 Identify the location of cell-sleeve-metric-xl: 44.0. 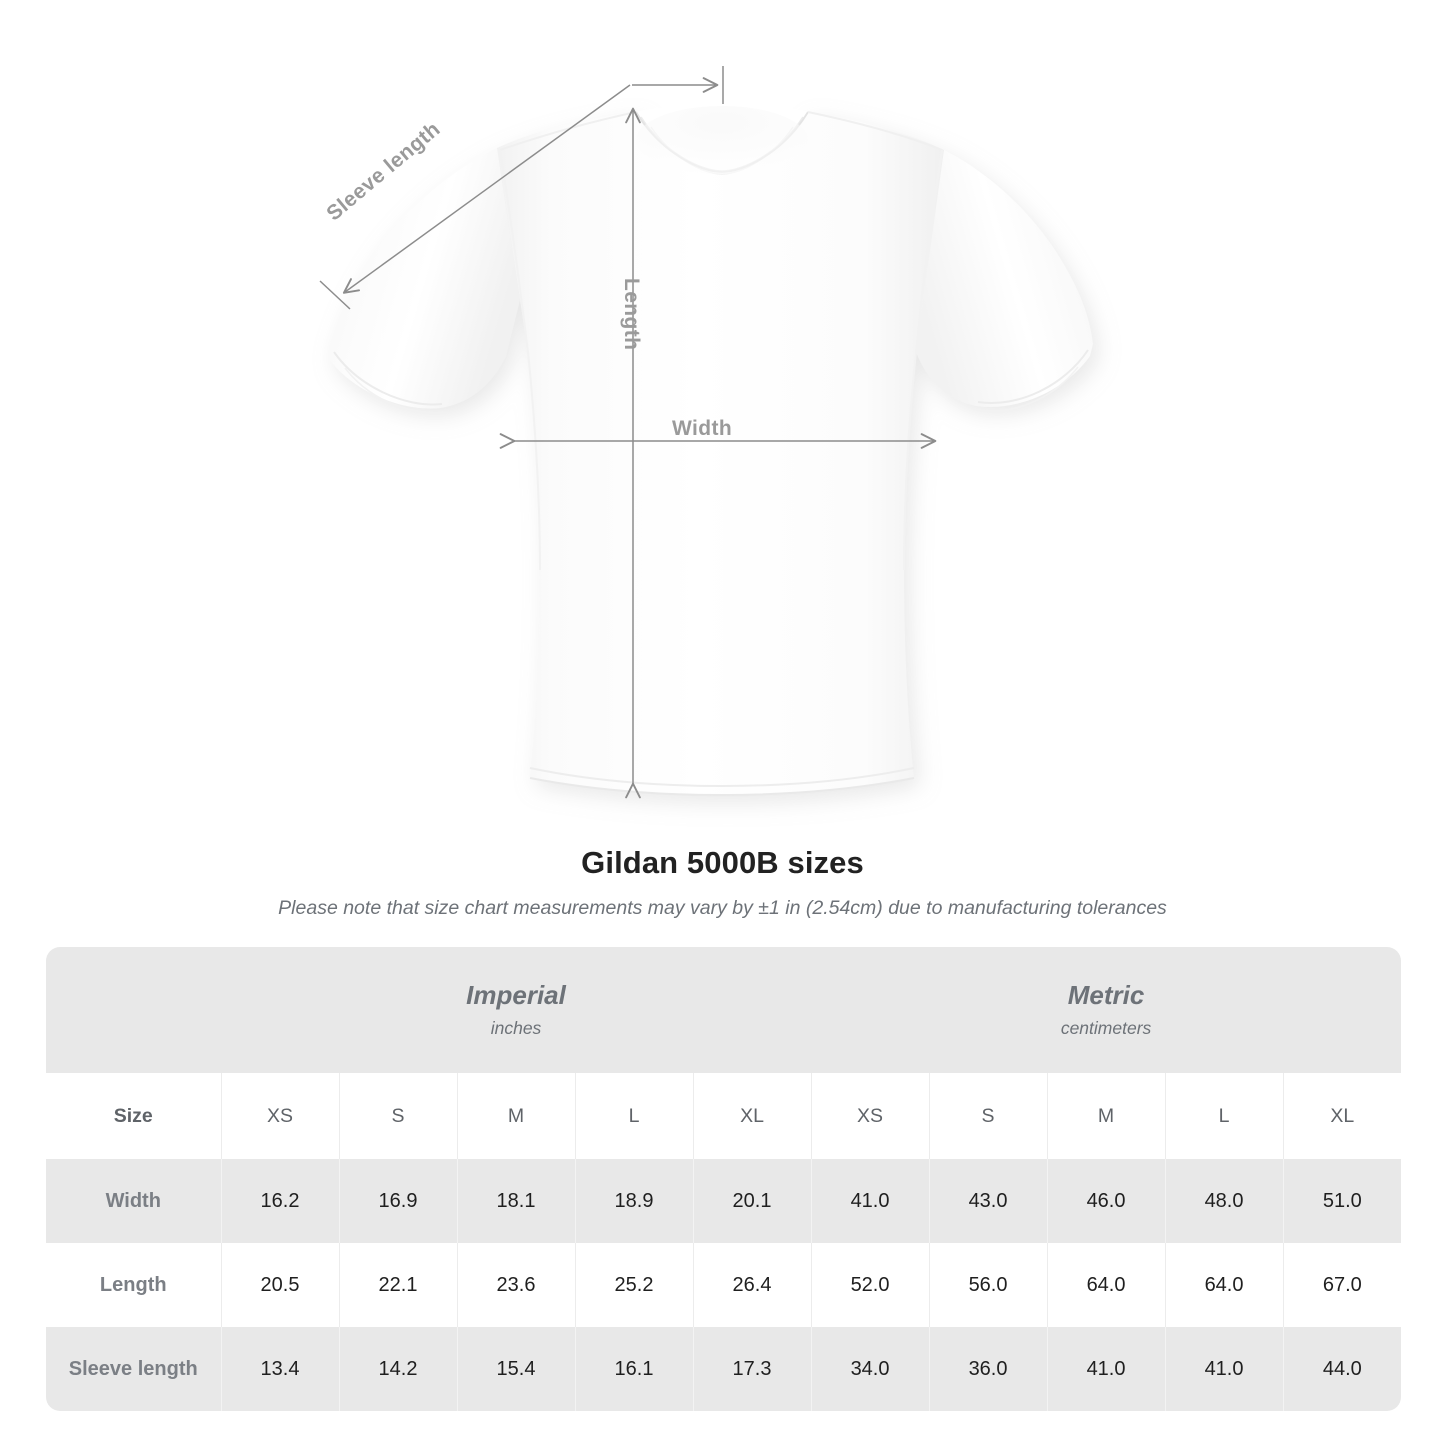
(1342, 1369).